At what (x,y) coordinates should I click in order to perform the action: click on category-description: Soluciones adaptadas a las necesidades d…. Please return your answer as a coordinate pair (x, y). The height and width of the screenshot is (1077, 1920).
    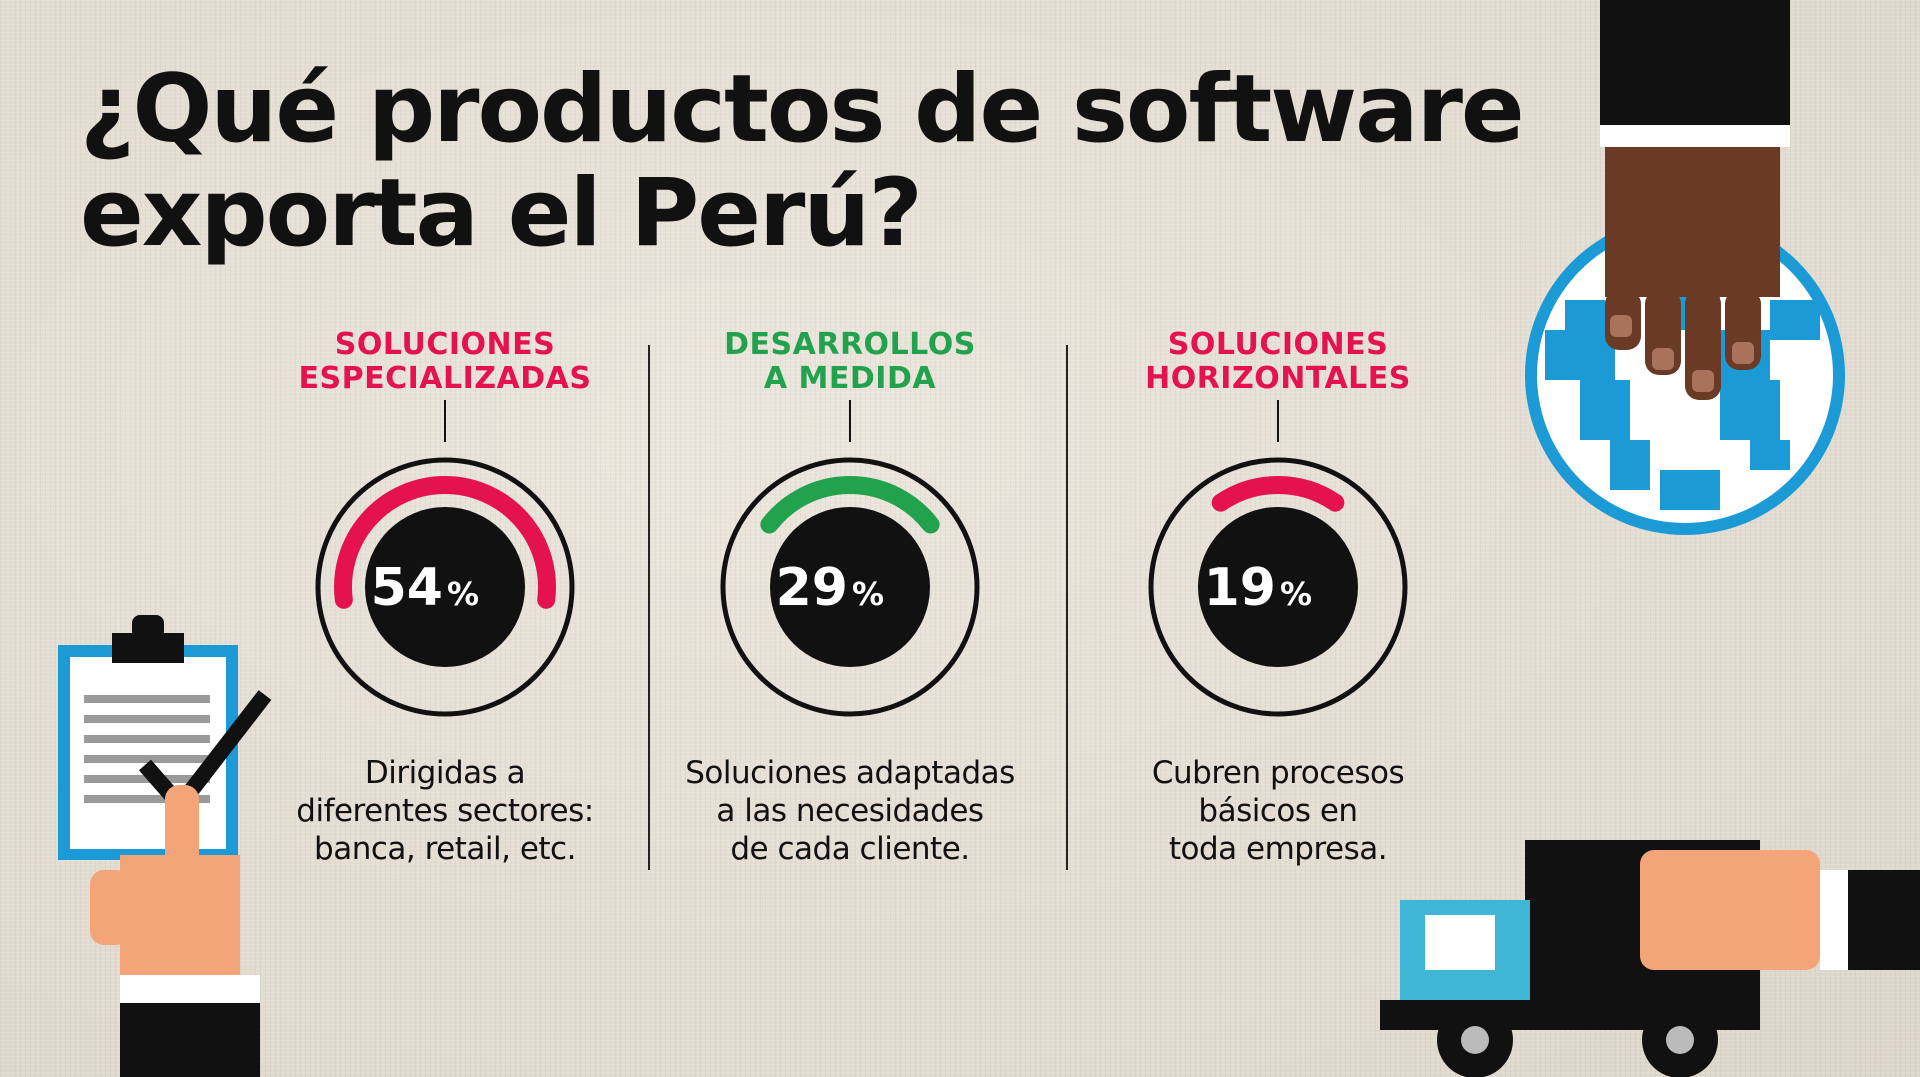
    Looking at the image, I should click on (850, 811).